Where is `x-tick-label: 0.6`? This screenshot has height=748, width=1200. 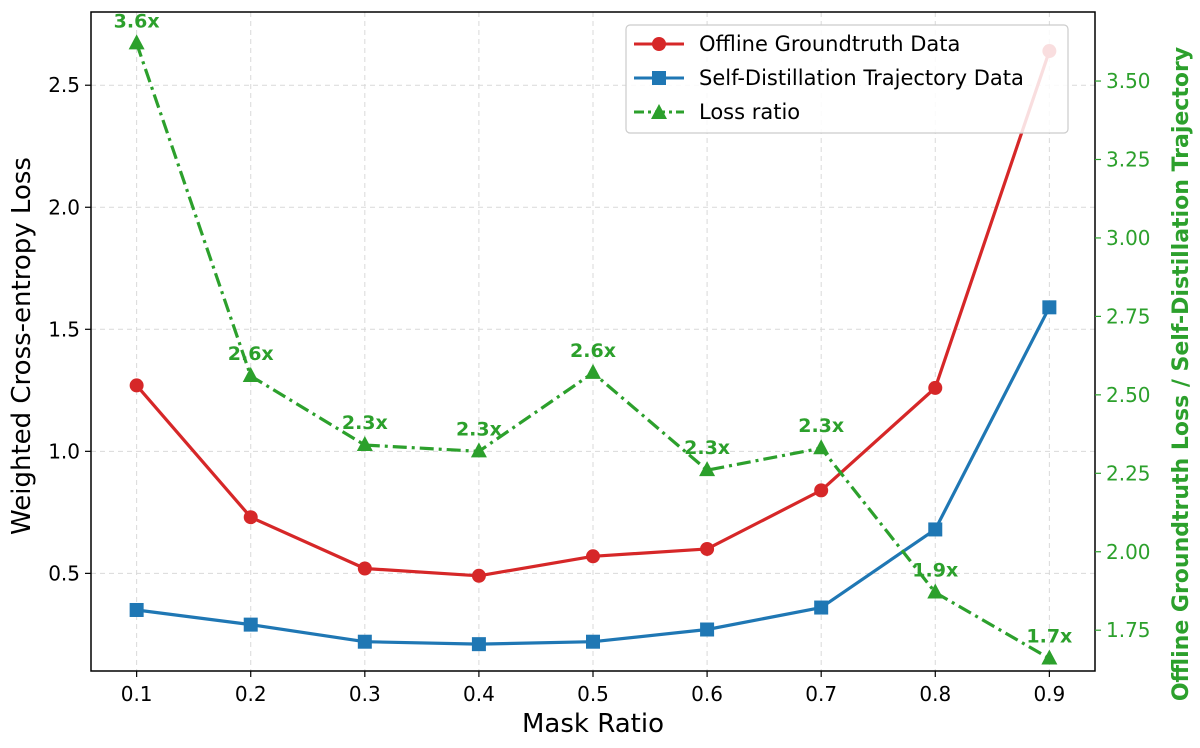 x-tick-label: 0.6 is located at coordinates (707, 694).